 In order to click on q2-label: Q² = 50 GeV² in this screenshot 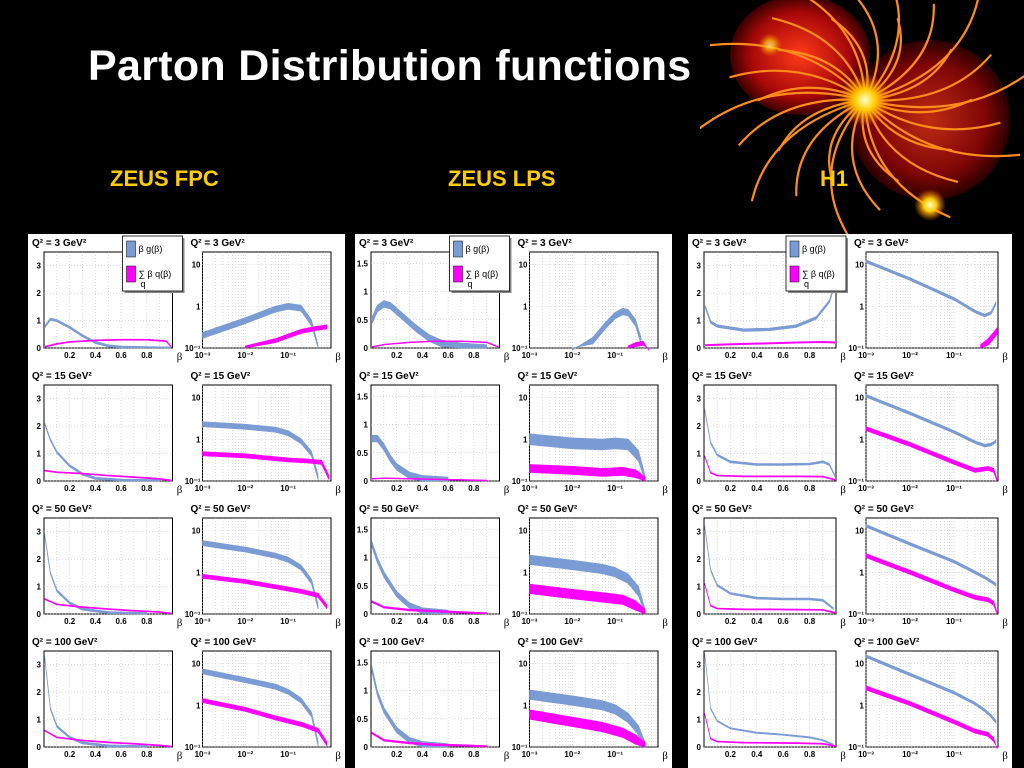, I will do `click(221, 509)`.